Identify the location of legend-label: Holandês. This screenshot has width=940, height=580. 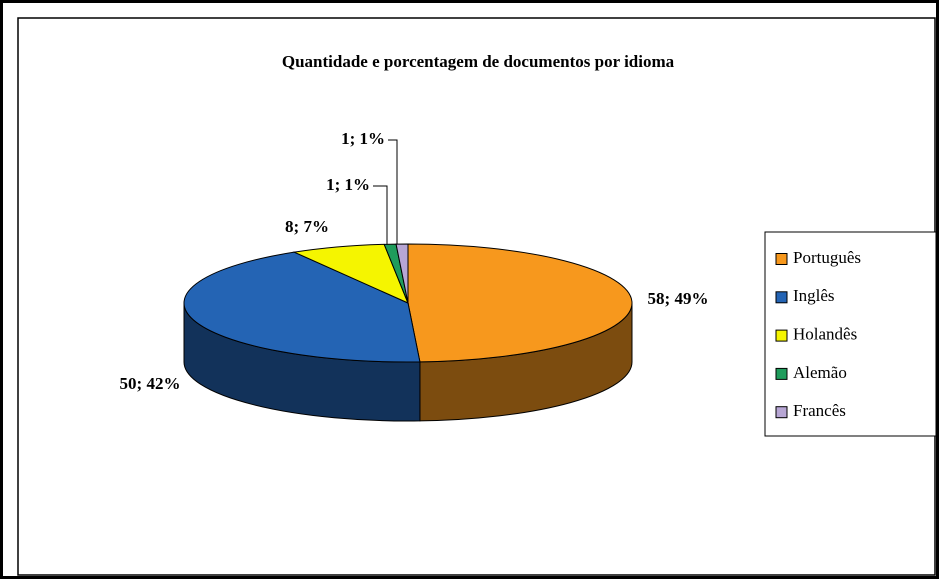
(825, 334).